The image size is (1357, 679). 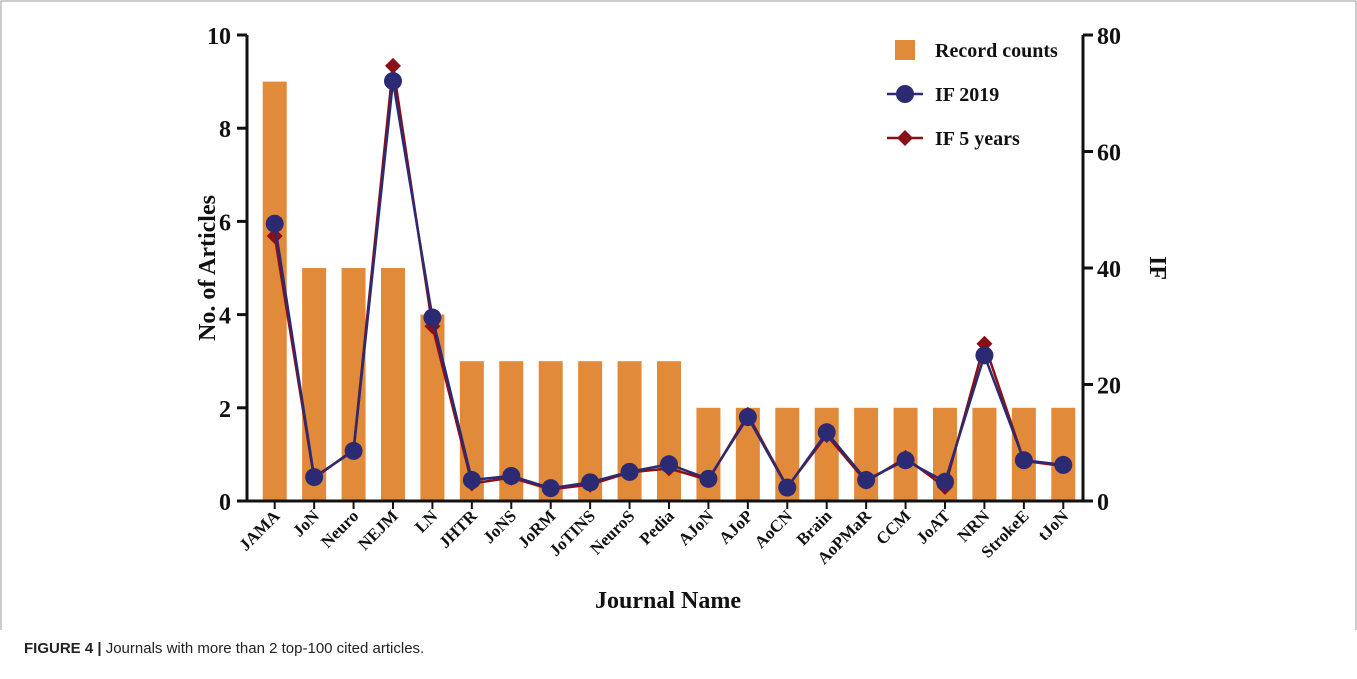 What do you see at coordinates (905, 50) in the screenshot?
I see `legend-swatch` at bounding box center [905, 50].